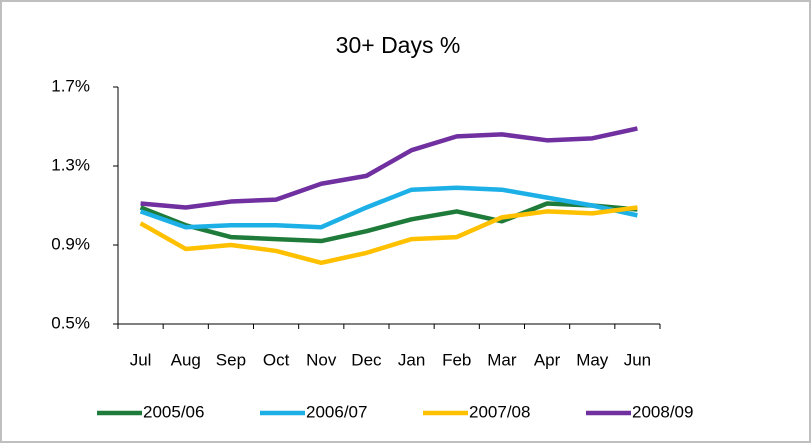  Describe the element at coordinates (592, 359) in the screenshot. I see `x-tick-label: May` at that location.